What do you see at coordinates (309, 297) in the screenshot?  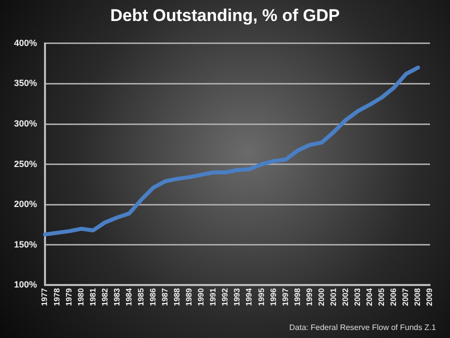 I see `x-tick-label: 1999` at bounding box center [309, 297].